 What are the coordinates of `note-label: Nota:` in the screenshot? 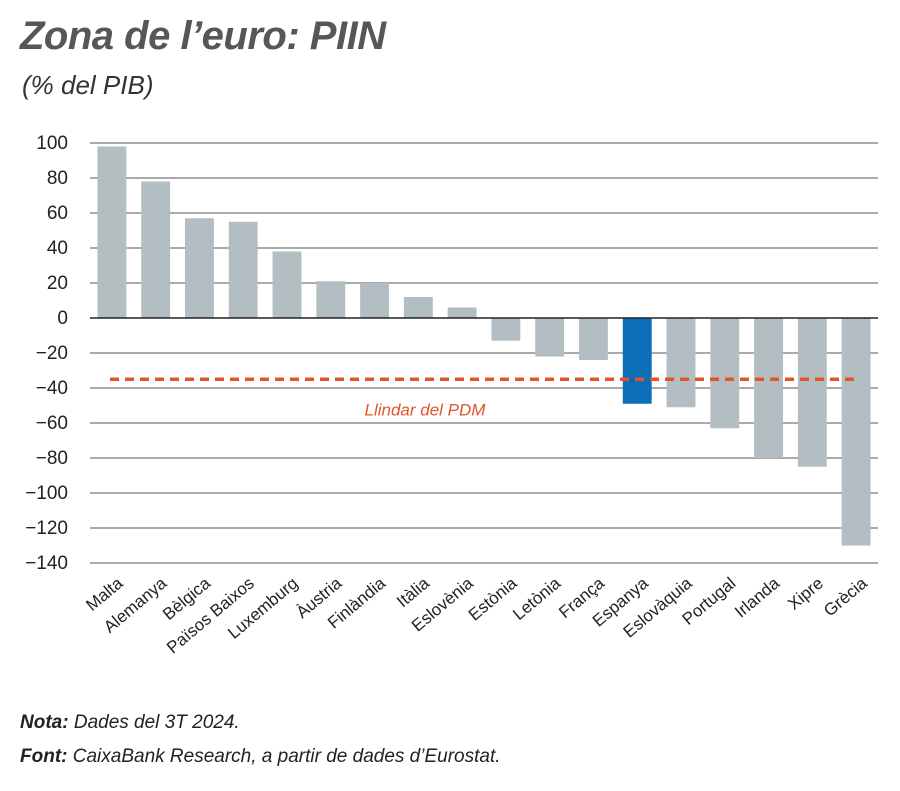 It's located at (44, 722).